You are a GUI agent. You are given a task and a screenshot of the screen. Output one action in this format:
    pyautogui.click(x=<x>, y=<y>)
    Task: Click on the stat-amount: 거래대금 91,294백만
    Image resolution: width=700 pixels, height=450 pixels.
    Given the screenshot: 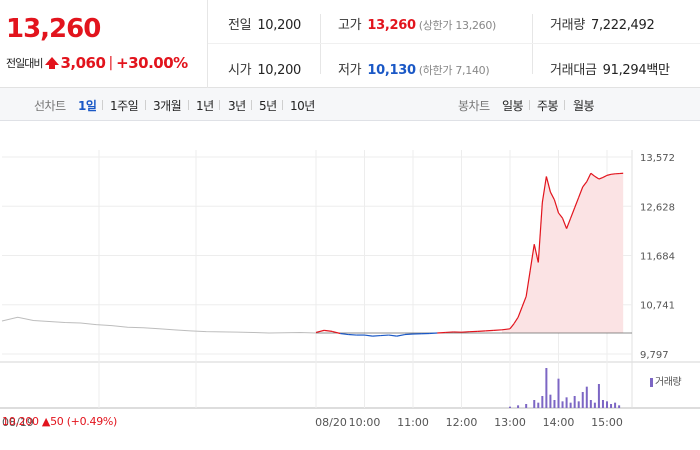 What is the action you would take?
    pyautogui.click(x=610, y=68)
    